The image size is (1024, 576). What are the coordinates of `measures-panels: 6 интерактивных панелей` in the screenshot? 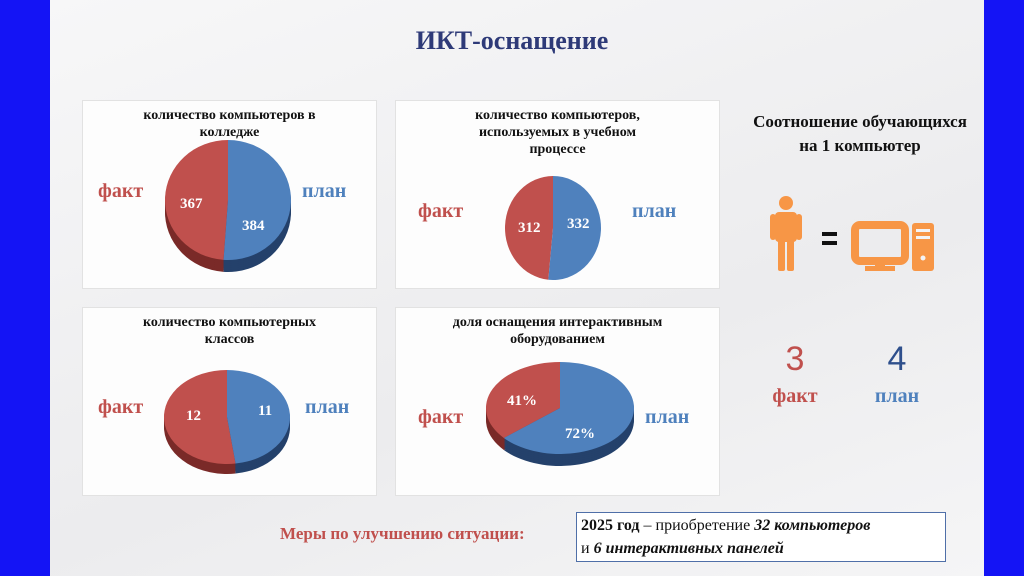 It's located at (688, 548).